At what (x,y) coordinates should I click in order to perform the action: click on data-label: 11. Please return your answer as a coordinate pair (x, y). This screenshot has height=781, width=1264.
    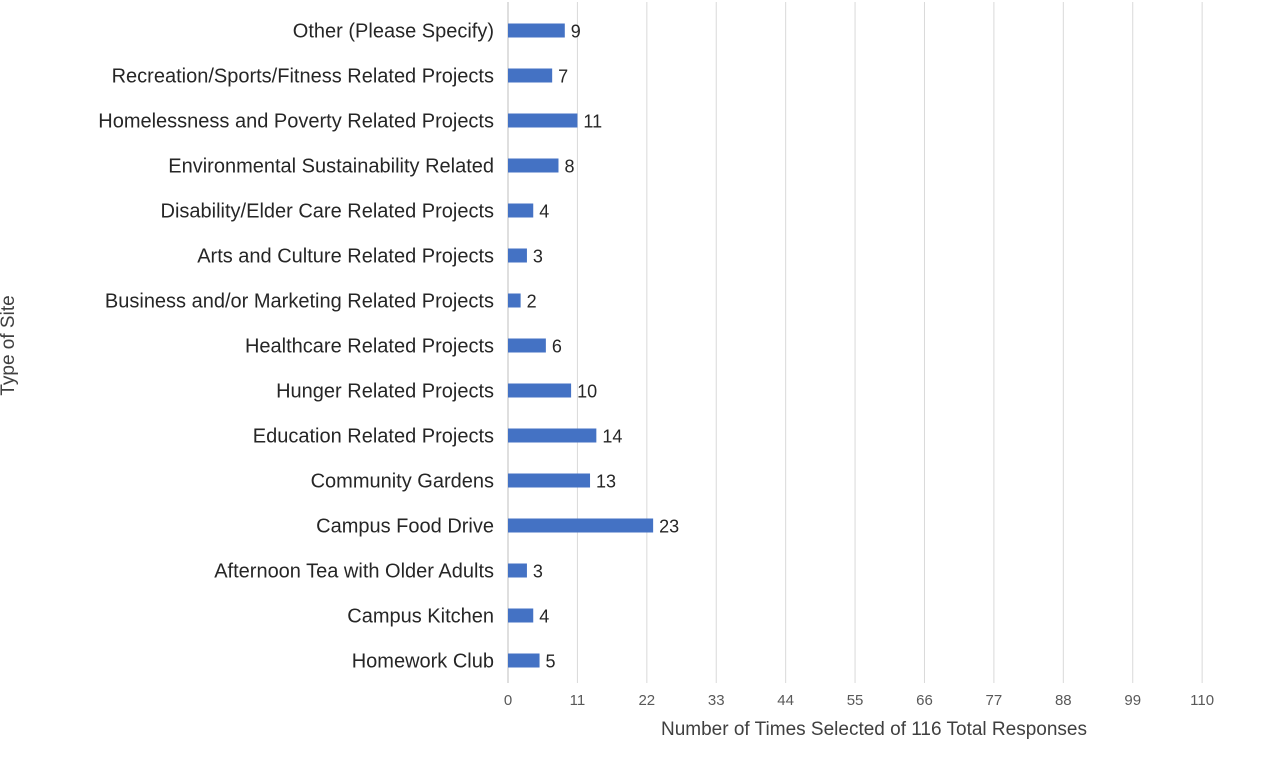
    Looking at the image, I should click on (592, 122).